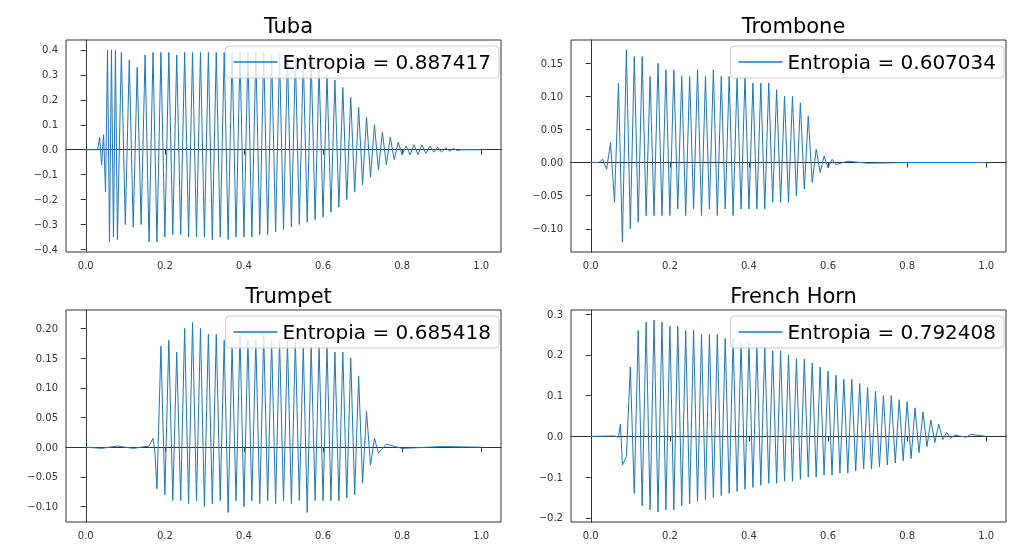 The width and height of the screenshot is (1027, 556). What do you see at coordinates (387, 332) in the screenshot?
I see `legend-label: Entropia = 0.685418` at bounding box center [387, 332].